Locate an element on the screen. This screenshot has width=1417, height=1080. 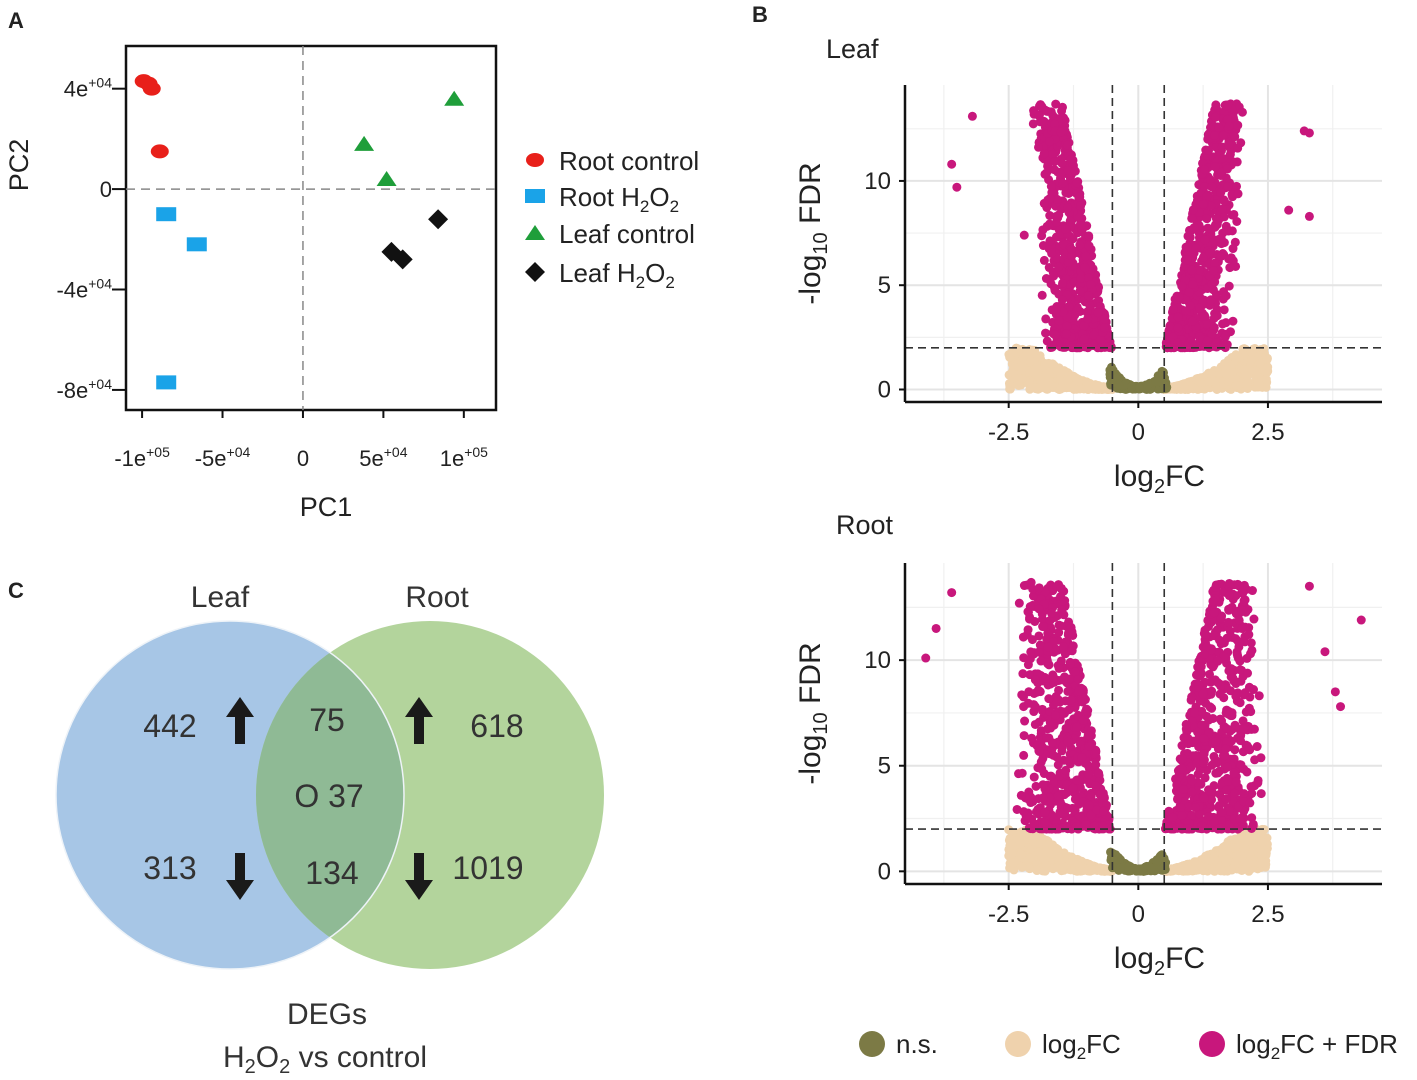
pca-point-leaf-h2o2 is located at coordinates (438, 219).